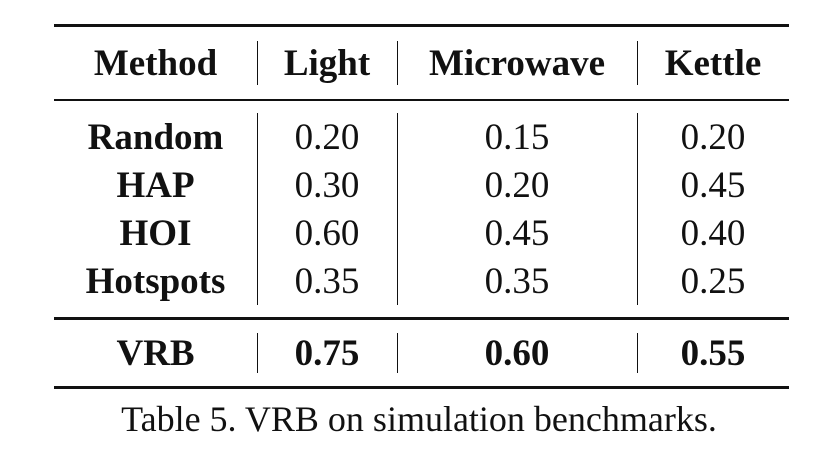 The width and height of the screenshot is (838, 462). I want to click on highlight-kettle-cell: 0.55, so click(713, 353).